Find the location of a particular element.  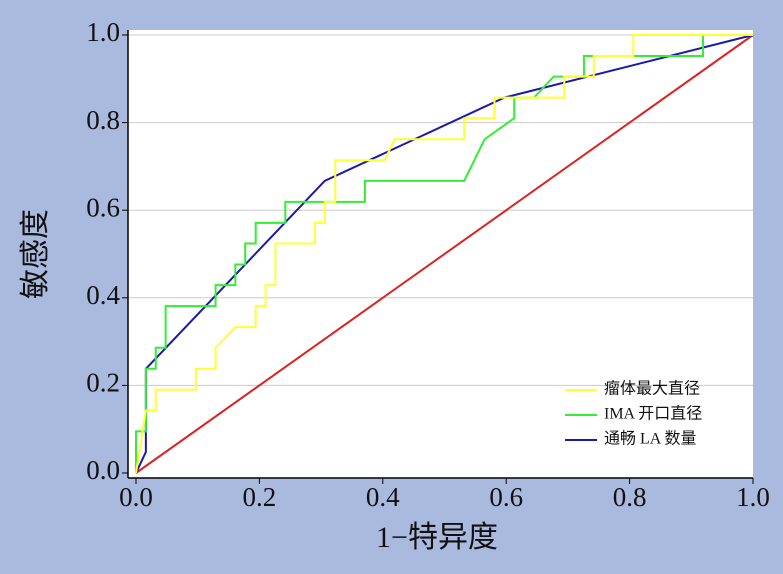

x-tick-label: 0.0 is located at coordinates (136, 497).